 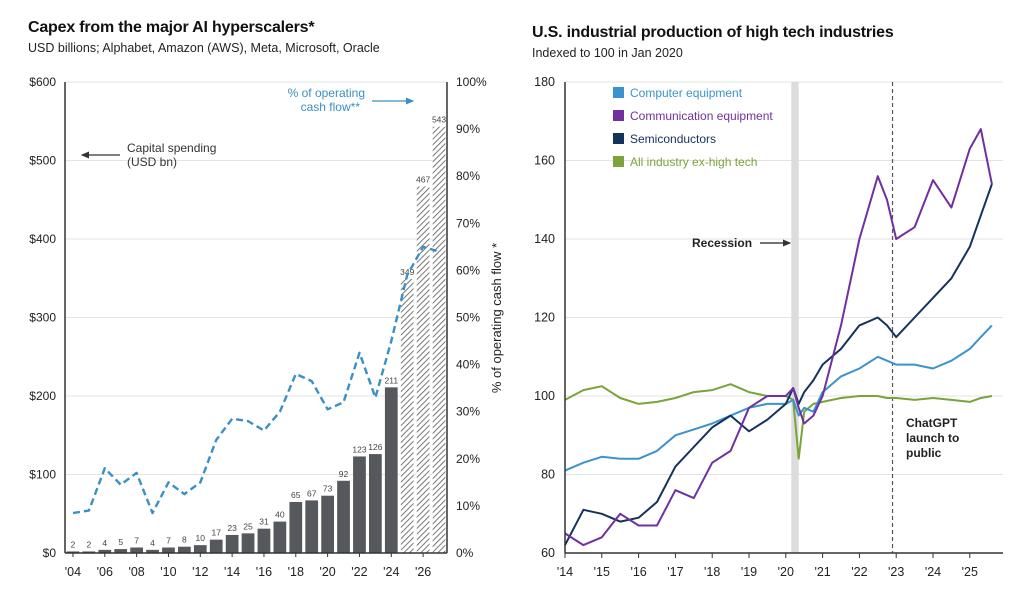 I want to click on legend-label: Computer equipment, so click(x=686, y=93).